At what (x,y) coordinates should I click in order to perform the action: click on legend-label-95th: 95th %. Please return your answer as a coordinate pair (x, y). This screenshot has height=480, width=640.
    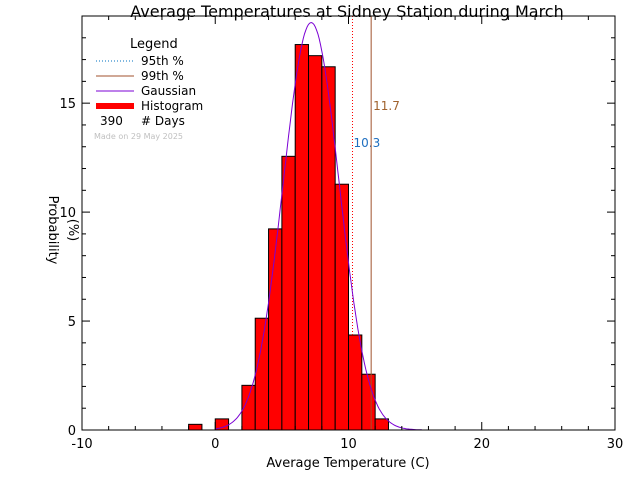
    Looking at the image, I should click on (162, 61).